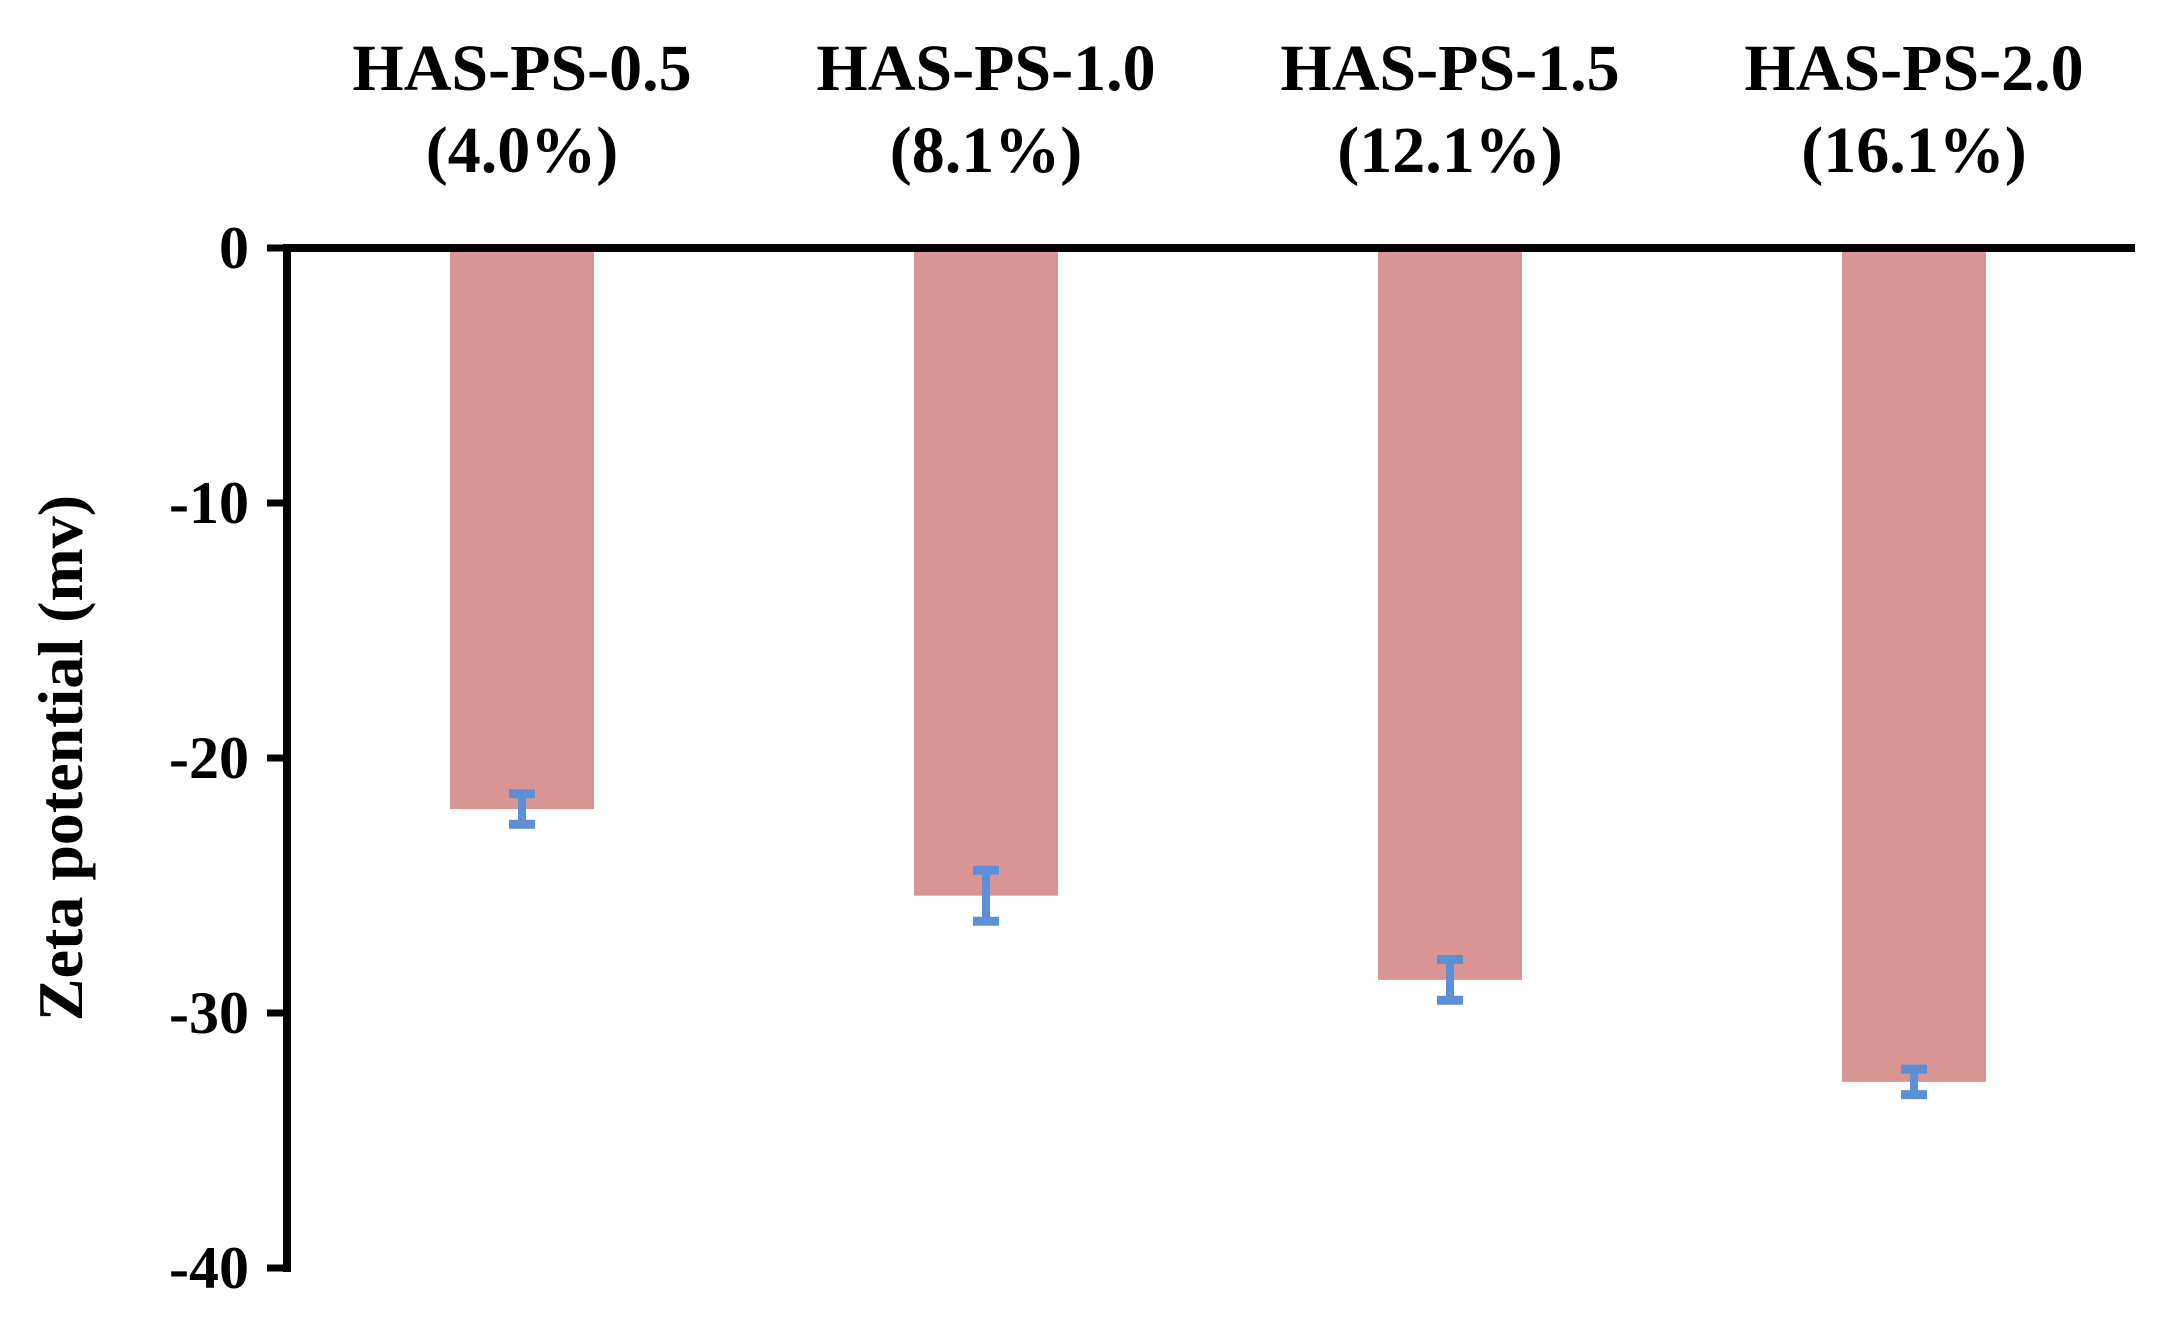 This screenshot has width=2158, height=1331. I want to click on category-label: HAS-PS-0.5 (4.0%), so click(521, 109).